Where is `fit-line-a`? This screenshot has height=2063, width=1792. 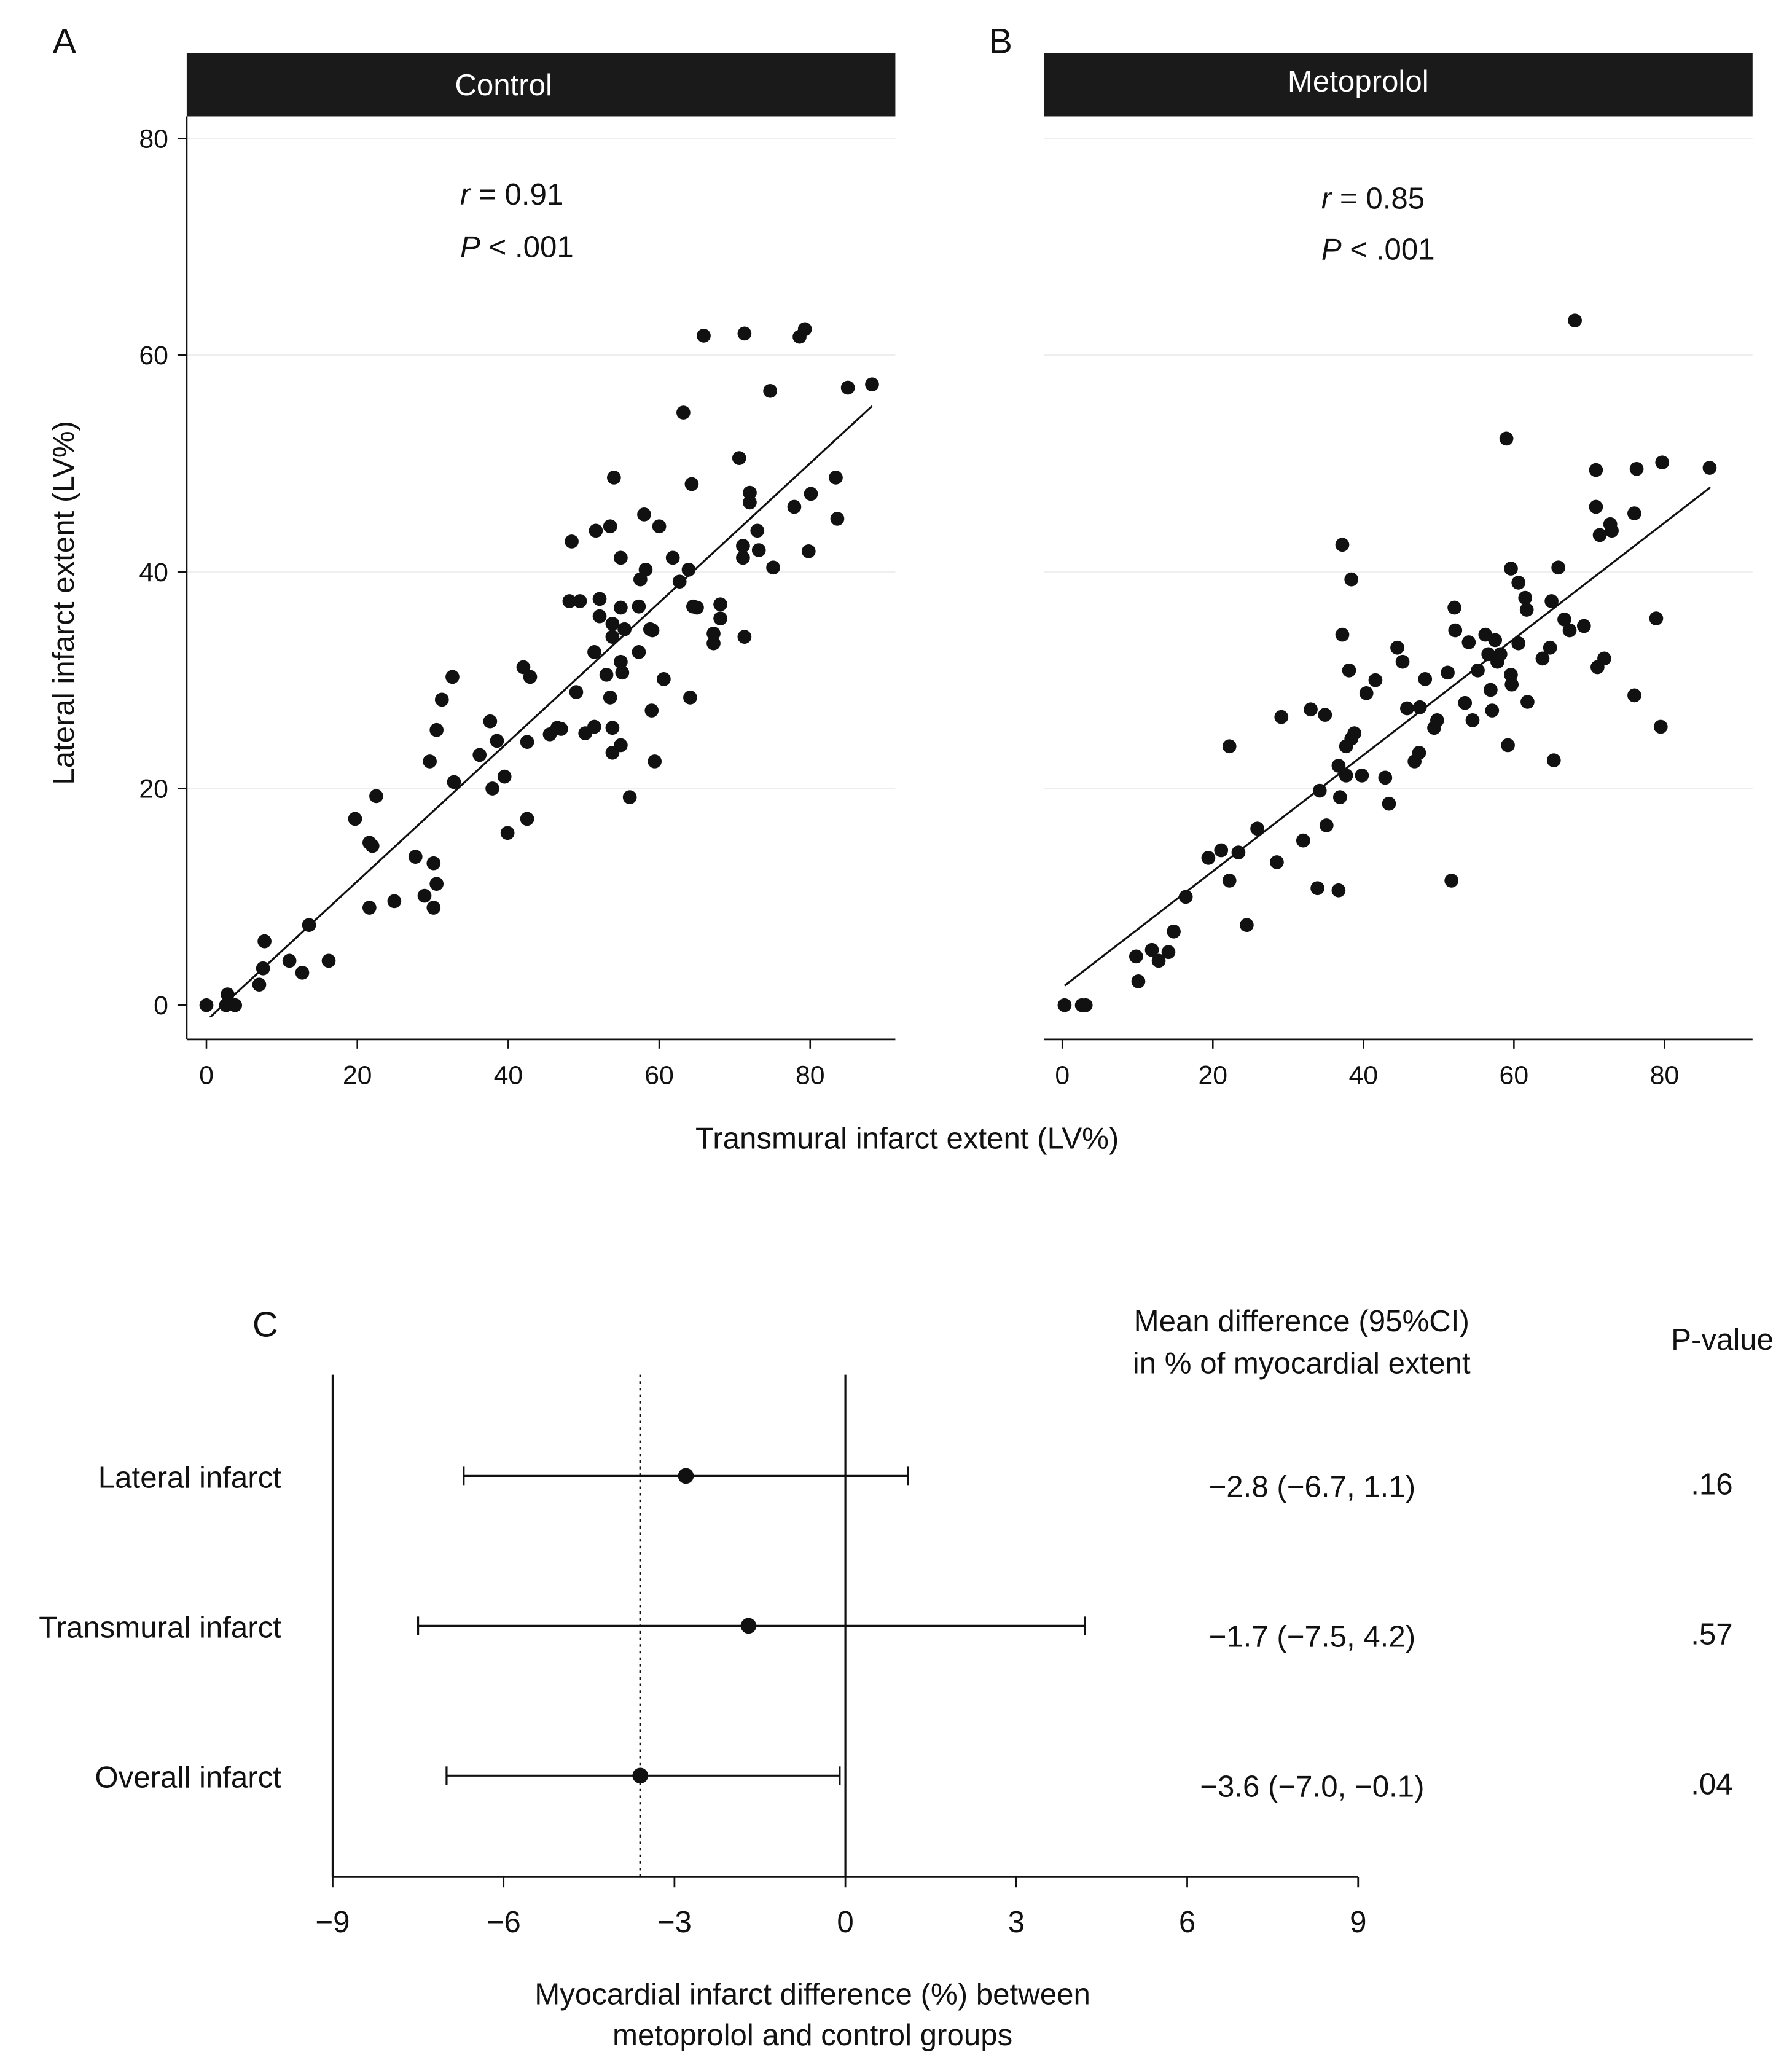
fit-line-a is located at coordinates (541, 711).